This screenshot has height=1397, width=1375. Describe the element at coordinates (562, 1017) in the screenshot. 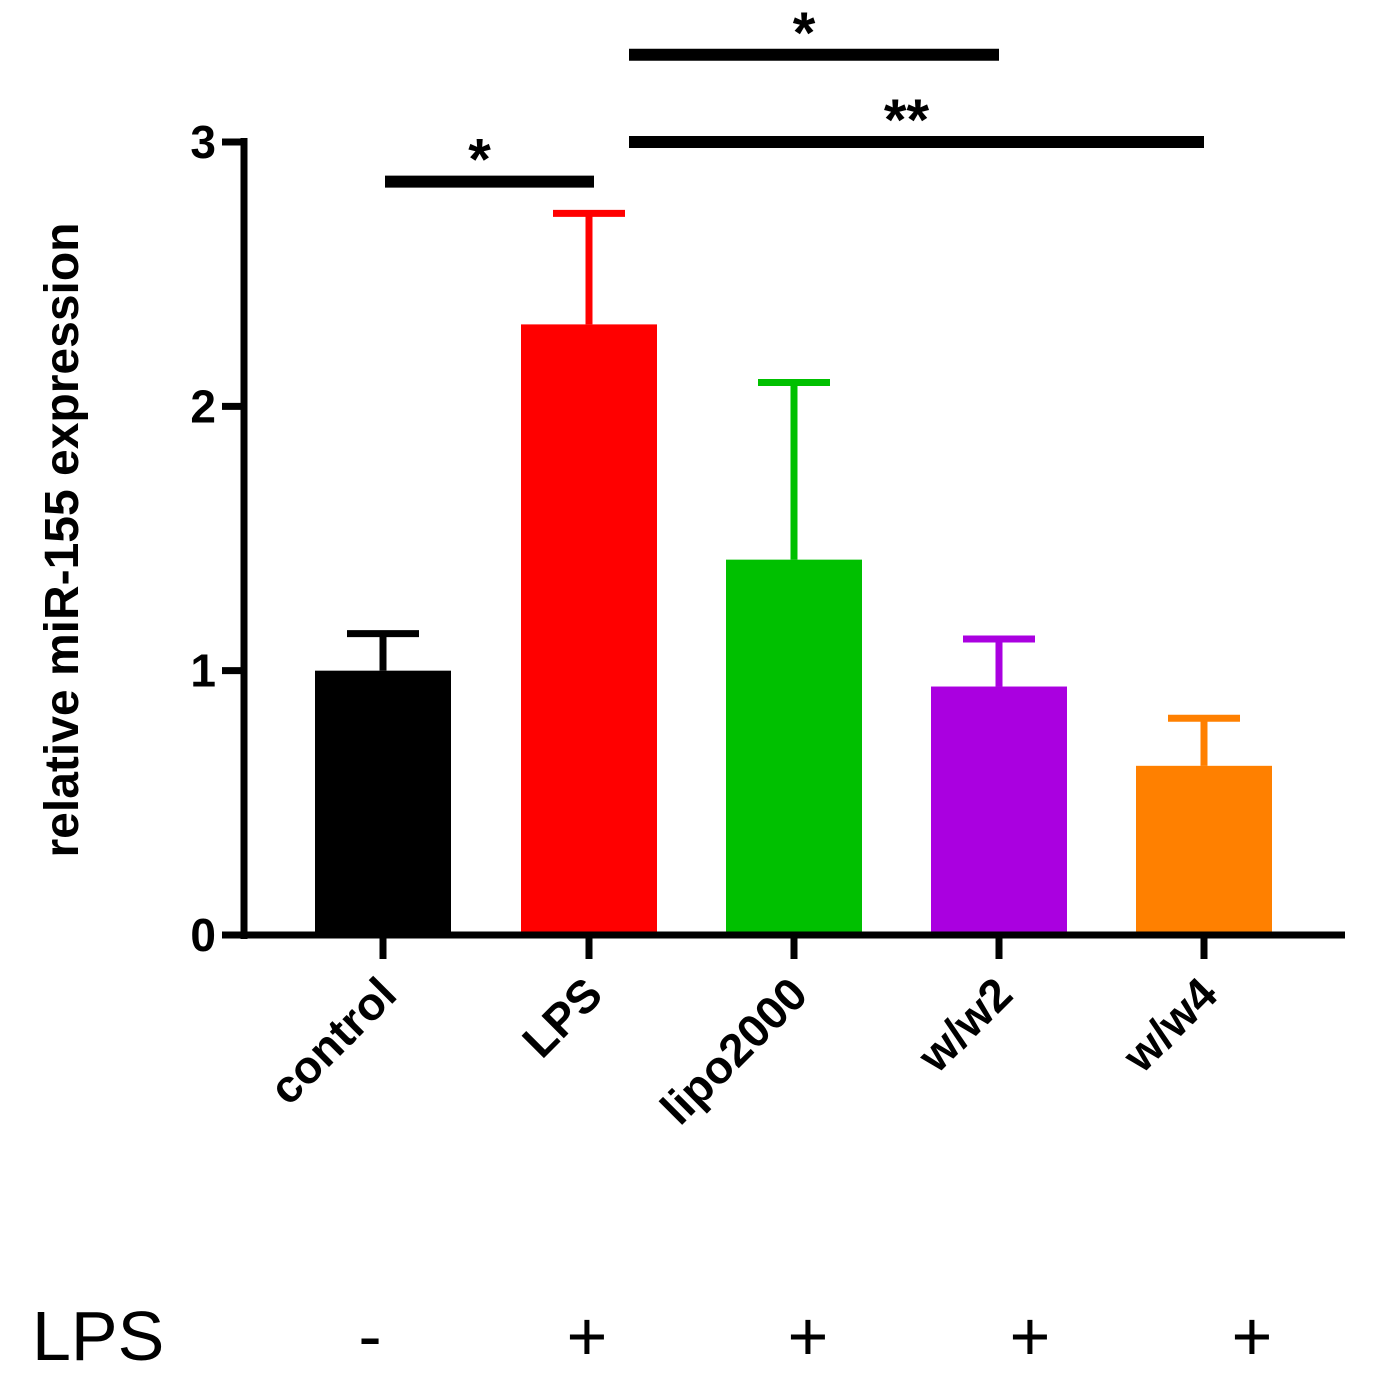

I see `x-tick-label-1: LPS` at that location.